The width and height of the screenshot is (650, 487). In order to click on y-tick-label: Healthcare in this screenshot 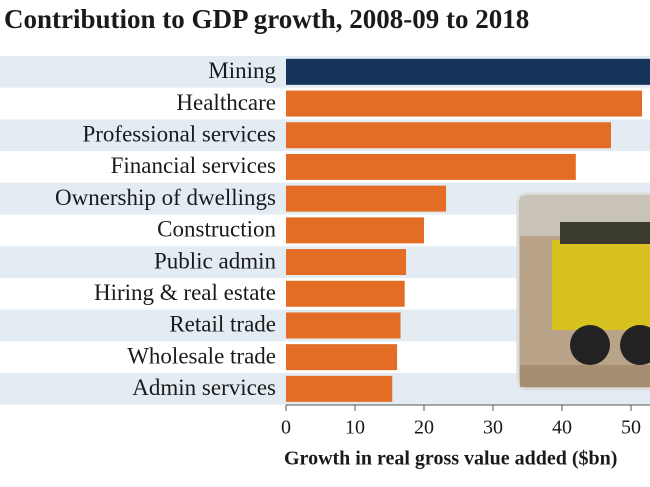, I will do `click(226, 102)`.